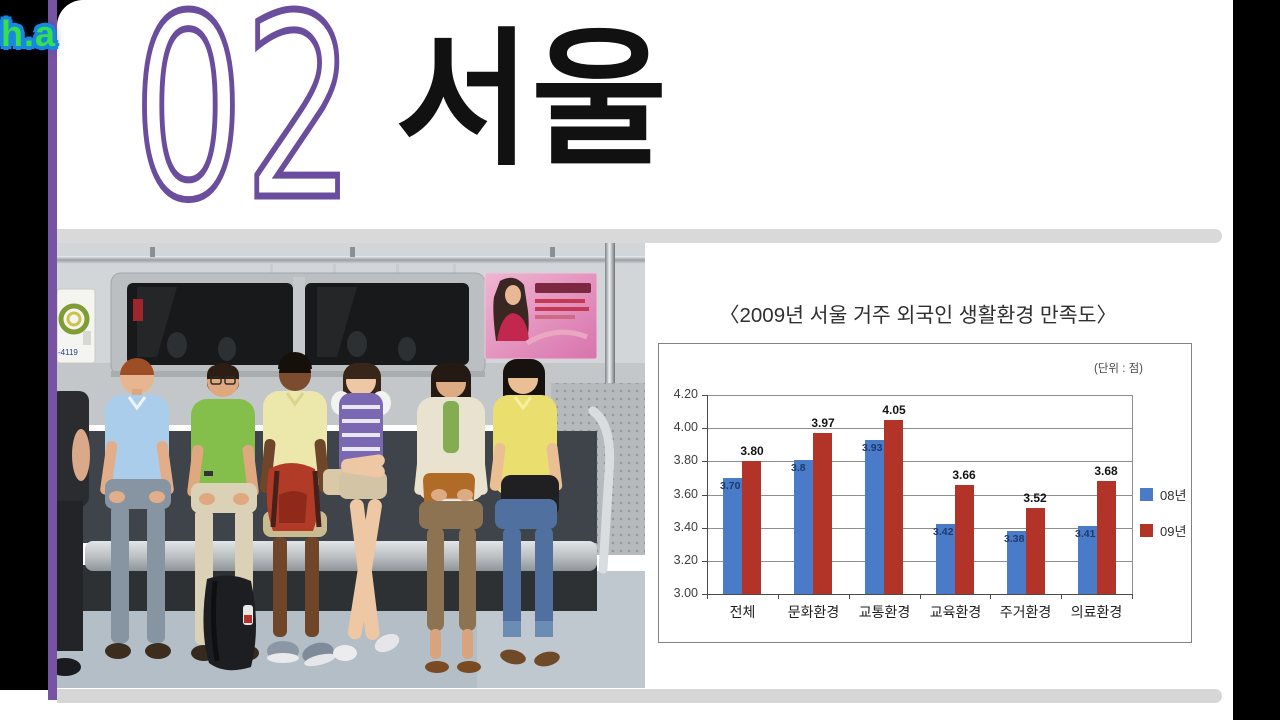 The width and height of the screenshot is (1280, 720). What do you see at coordinates (76, 326) in the screenshot?
I see `wall-plaque: -4119` at bounding box center [76, 326].